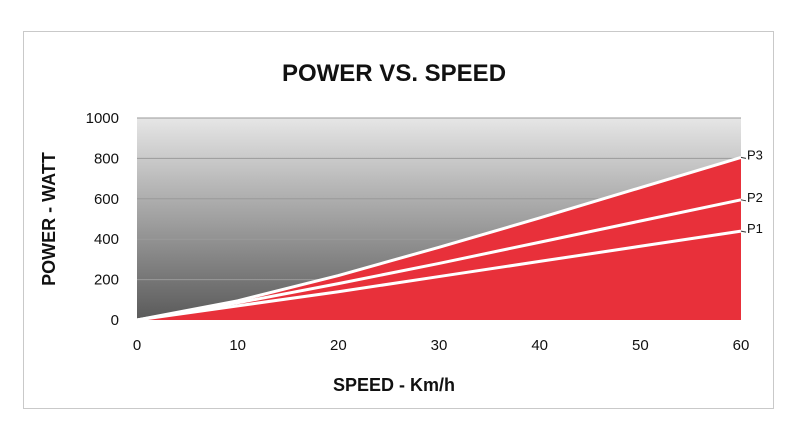 Image resolution: width=800 pixels, height=447 pixels. I want to click on x-tick-label: 30, so click(439, 345).